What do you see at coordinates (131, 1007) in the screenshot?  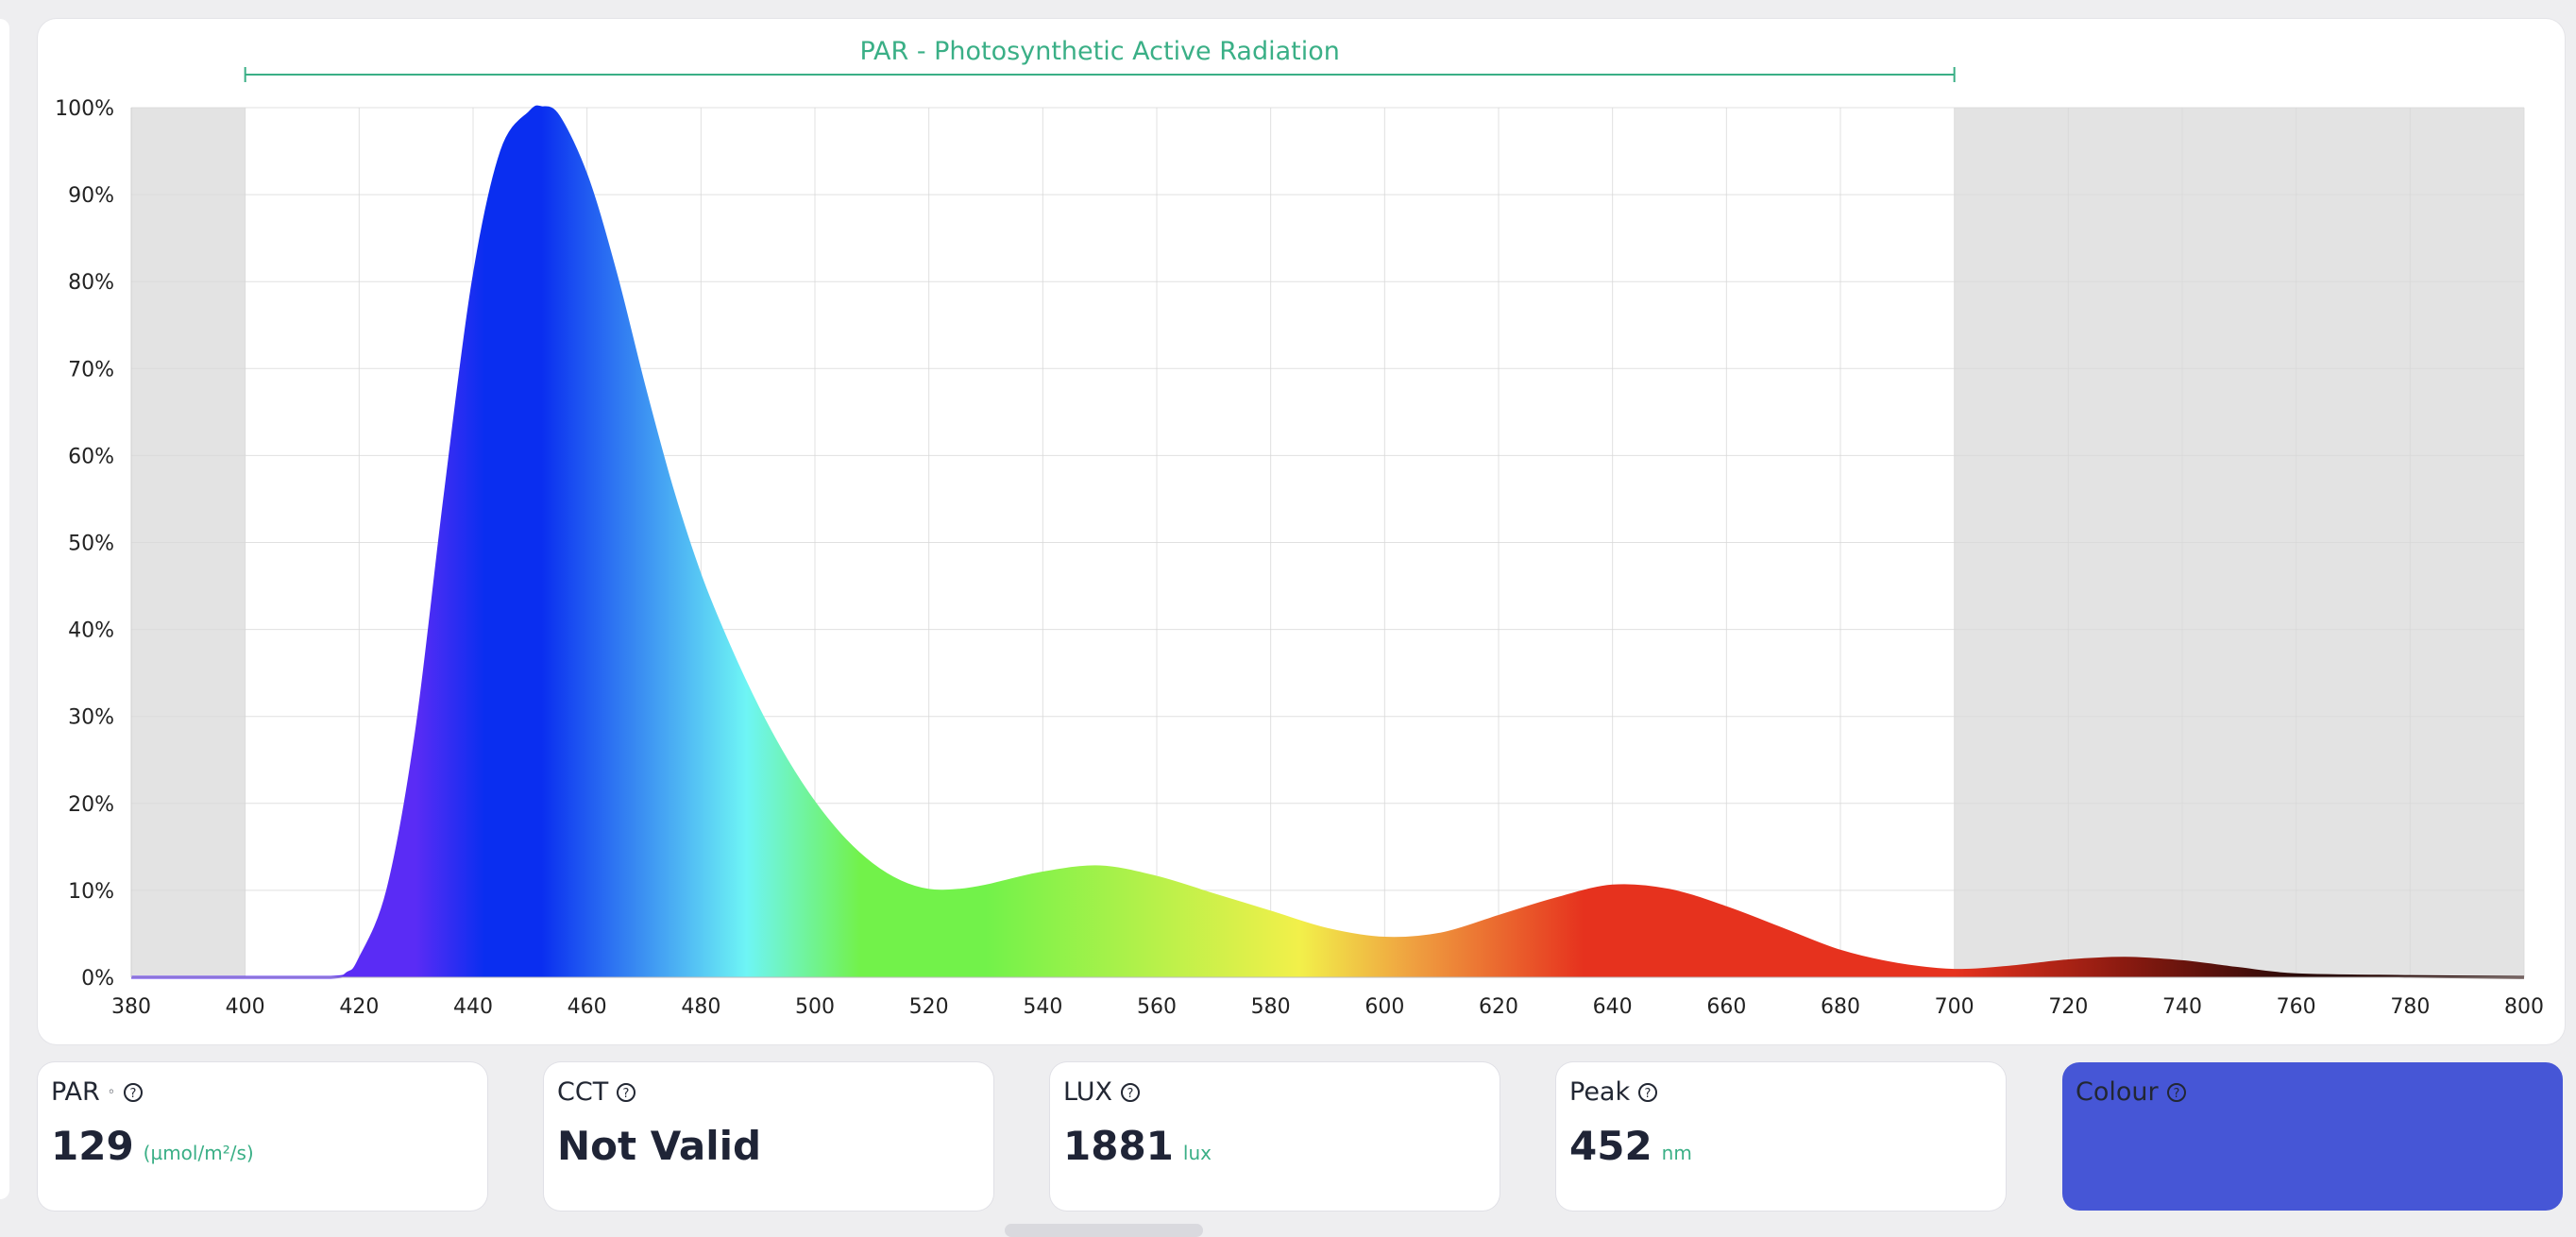 I see `x-tick-label: 380` at bounding box center [131, 1007].